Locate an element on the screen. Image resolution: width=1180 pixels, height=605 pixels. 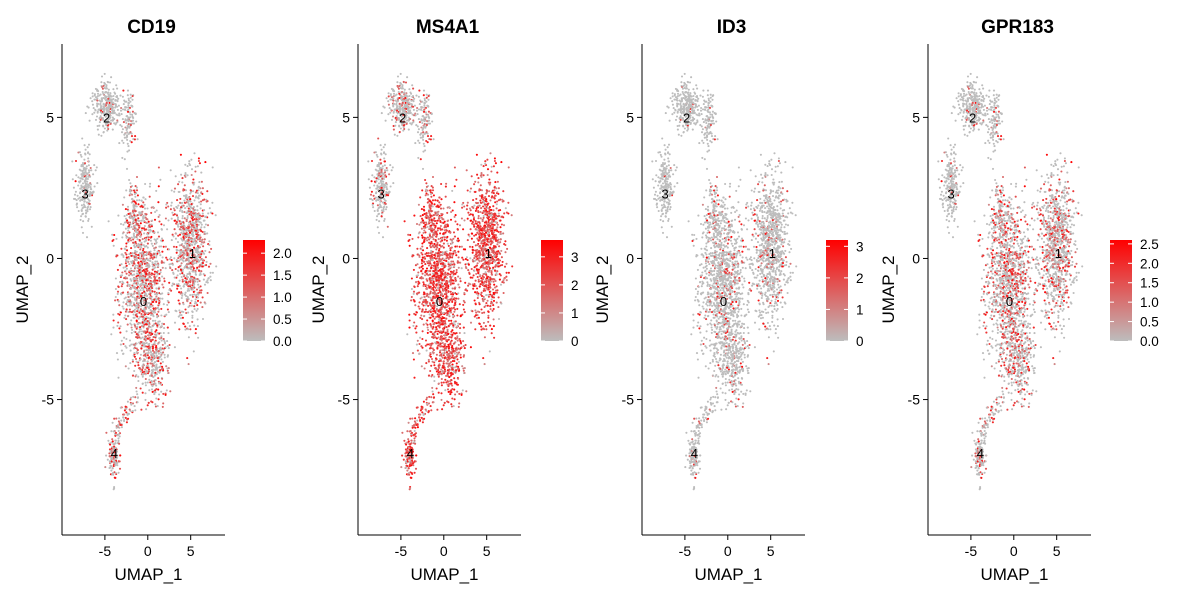
colorbar is located at coordinates (254, 290).